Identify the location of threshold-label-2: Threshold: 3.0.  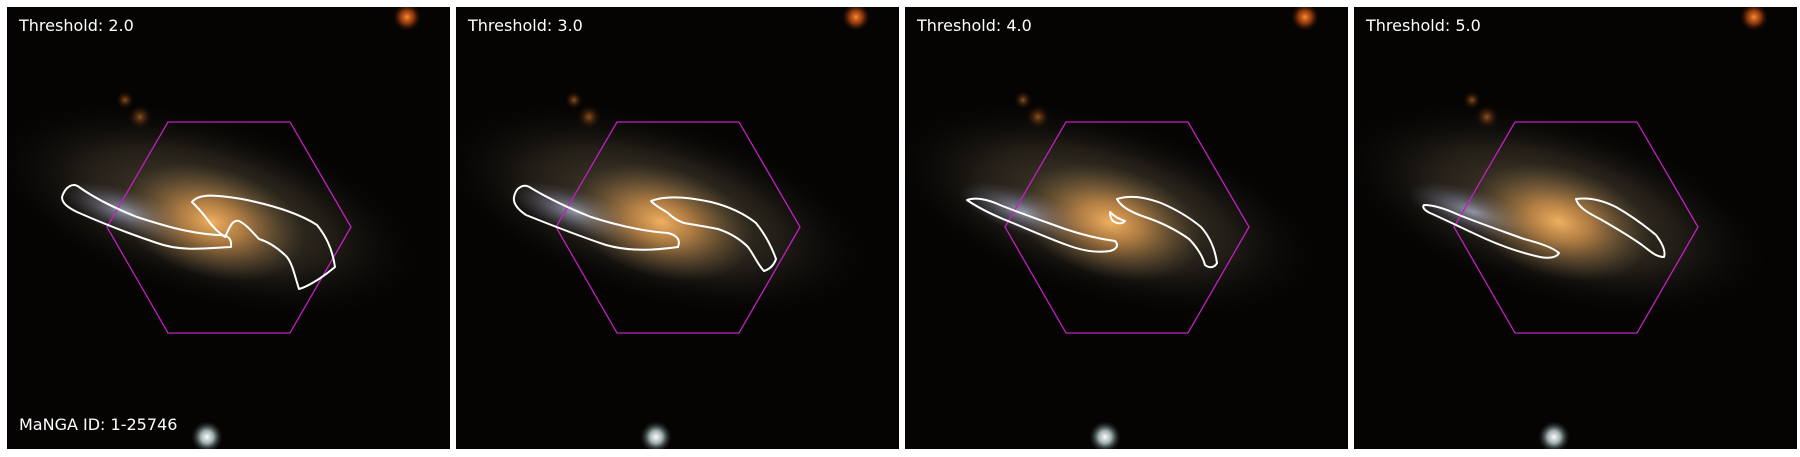
(525, 25).